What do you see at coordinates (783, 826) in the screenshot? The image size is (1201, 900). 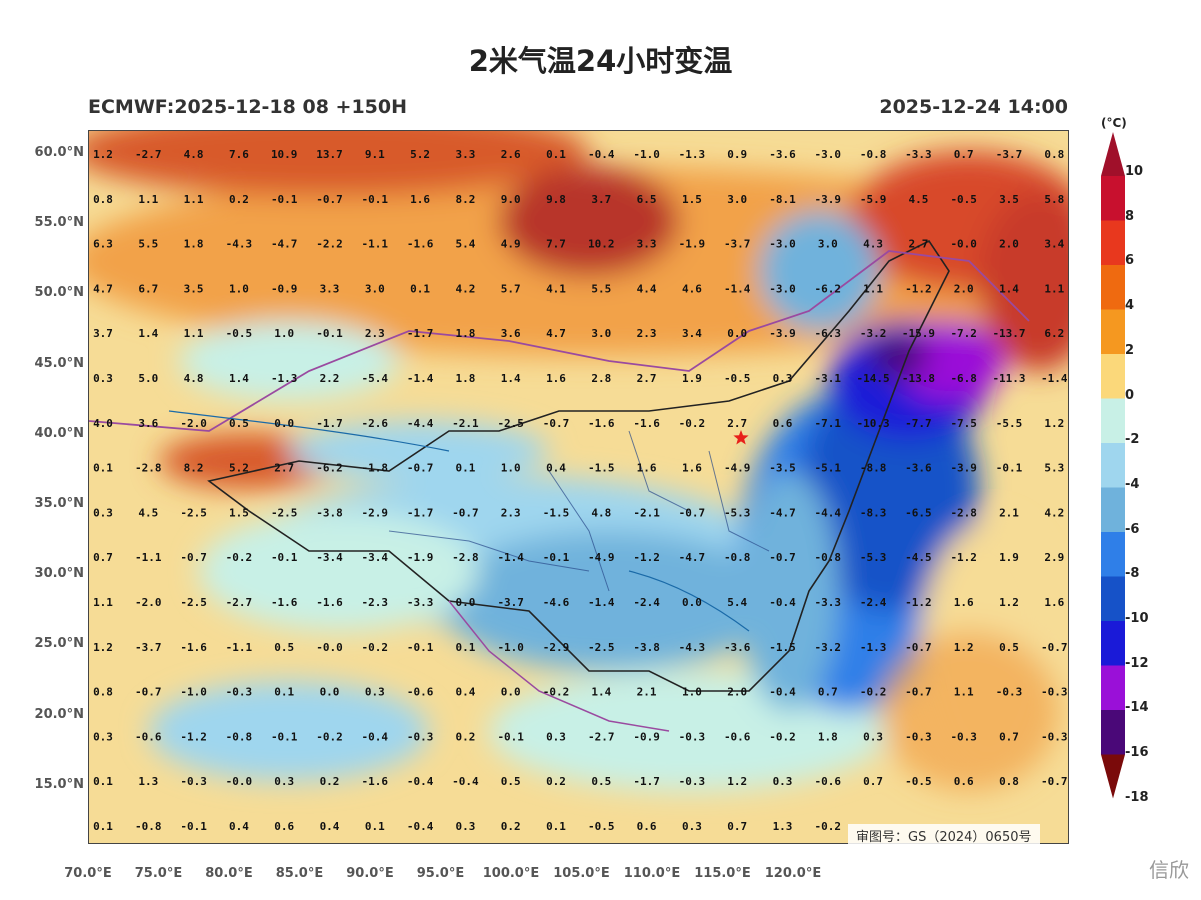 I see `grid-value: 1.3` at bounding box center [783, 826].